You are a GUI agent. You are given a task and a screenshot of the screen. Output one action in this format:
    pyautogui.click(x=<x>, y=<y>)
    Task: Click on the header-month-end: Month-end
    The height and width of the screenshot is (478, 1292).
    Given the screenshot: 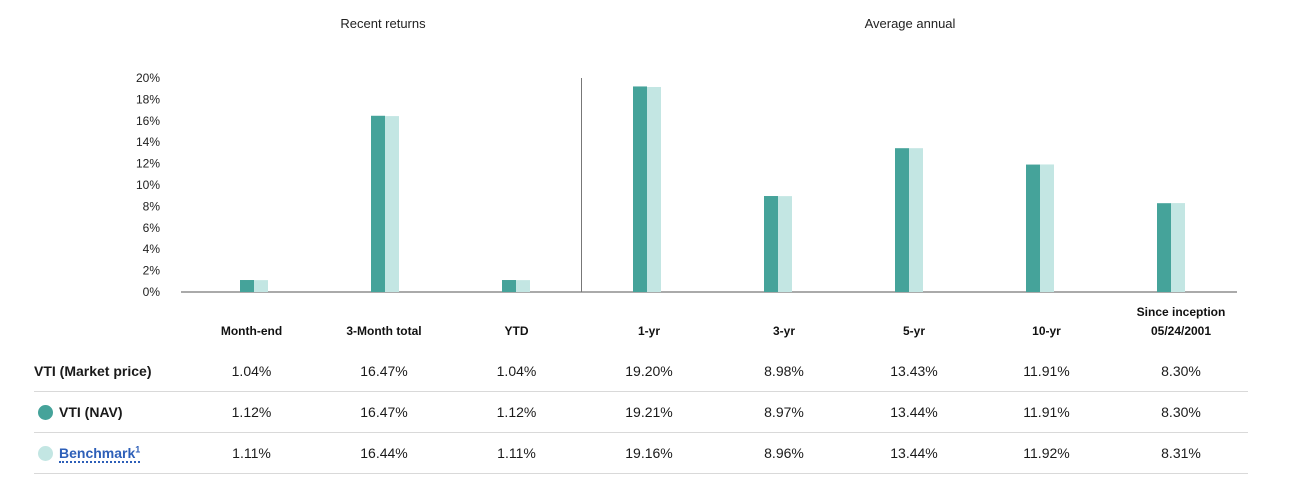 What is the action you would take?
    pyautogui.click(x=251, y=331)
    